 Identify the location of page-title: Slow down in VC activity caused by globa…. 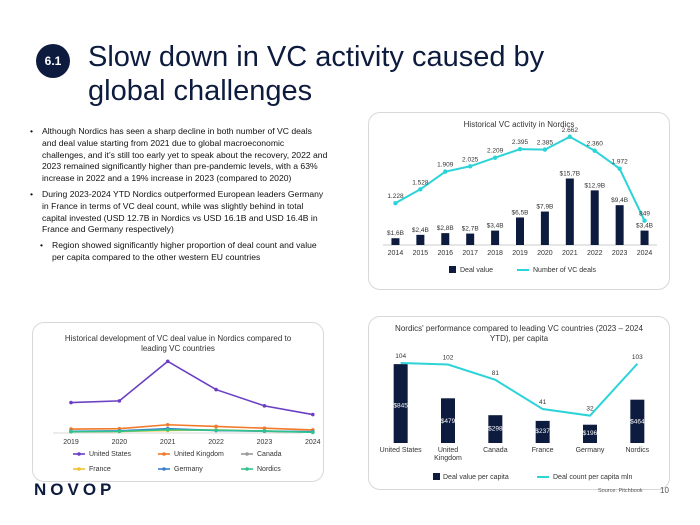
(316, 74).